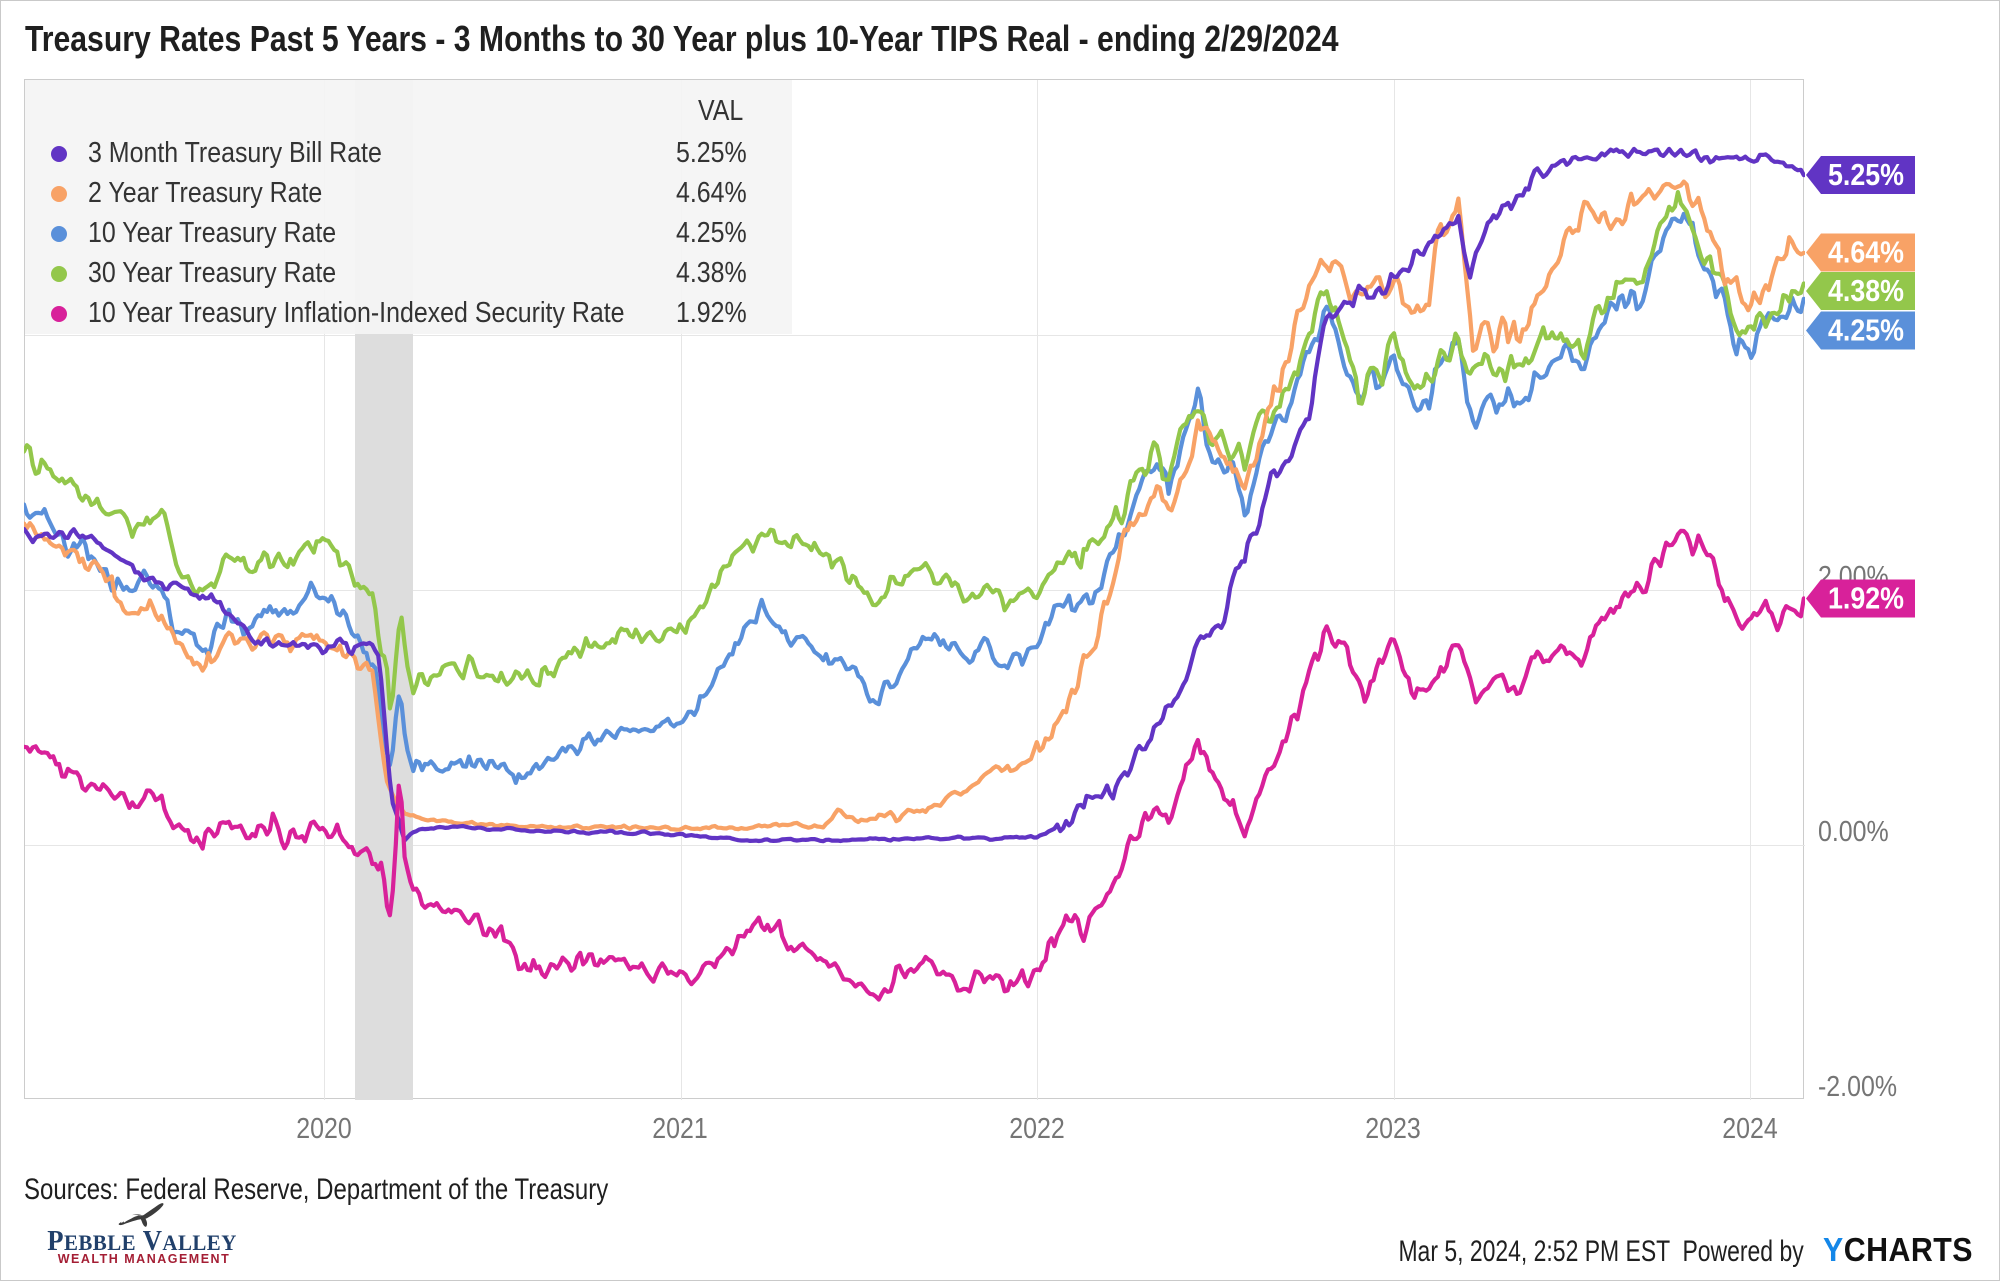 The height and width of the screenshot is (1281, 2000). Describe the element at coordinates (1866, 598) in the screenshot. I see `svg-text: 1.92%` at that location.